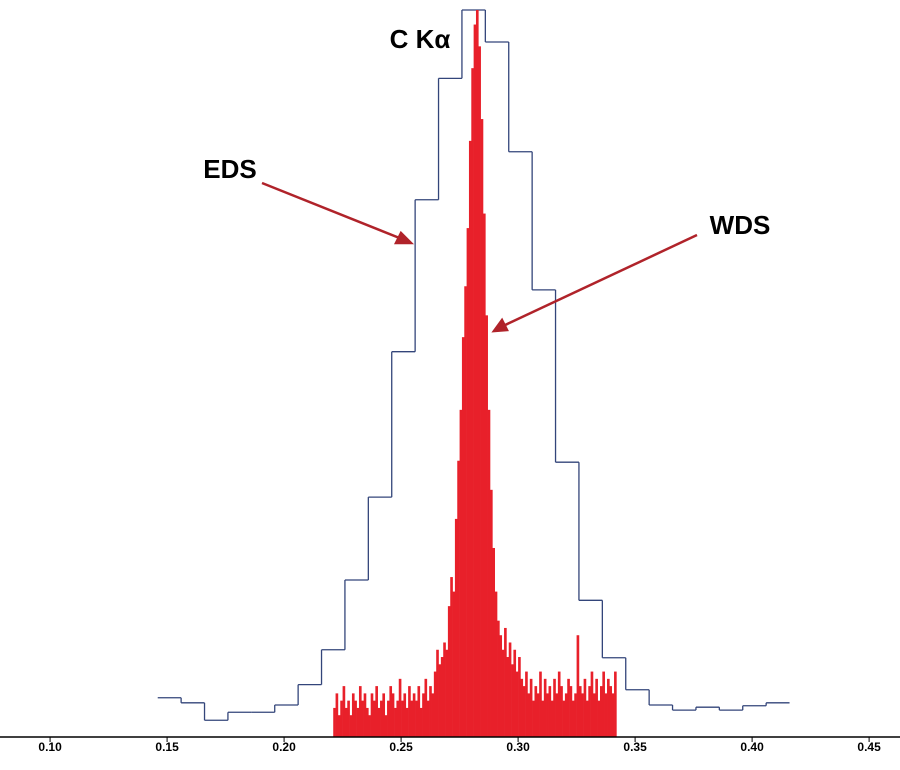 This screenshot has height=770, width=900. Describe the element at coordinates (284, 747) in the screenshot. I see `x-tick-label: 0.20` at that location.